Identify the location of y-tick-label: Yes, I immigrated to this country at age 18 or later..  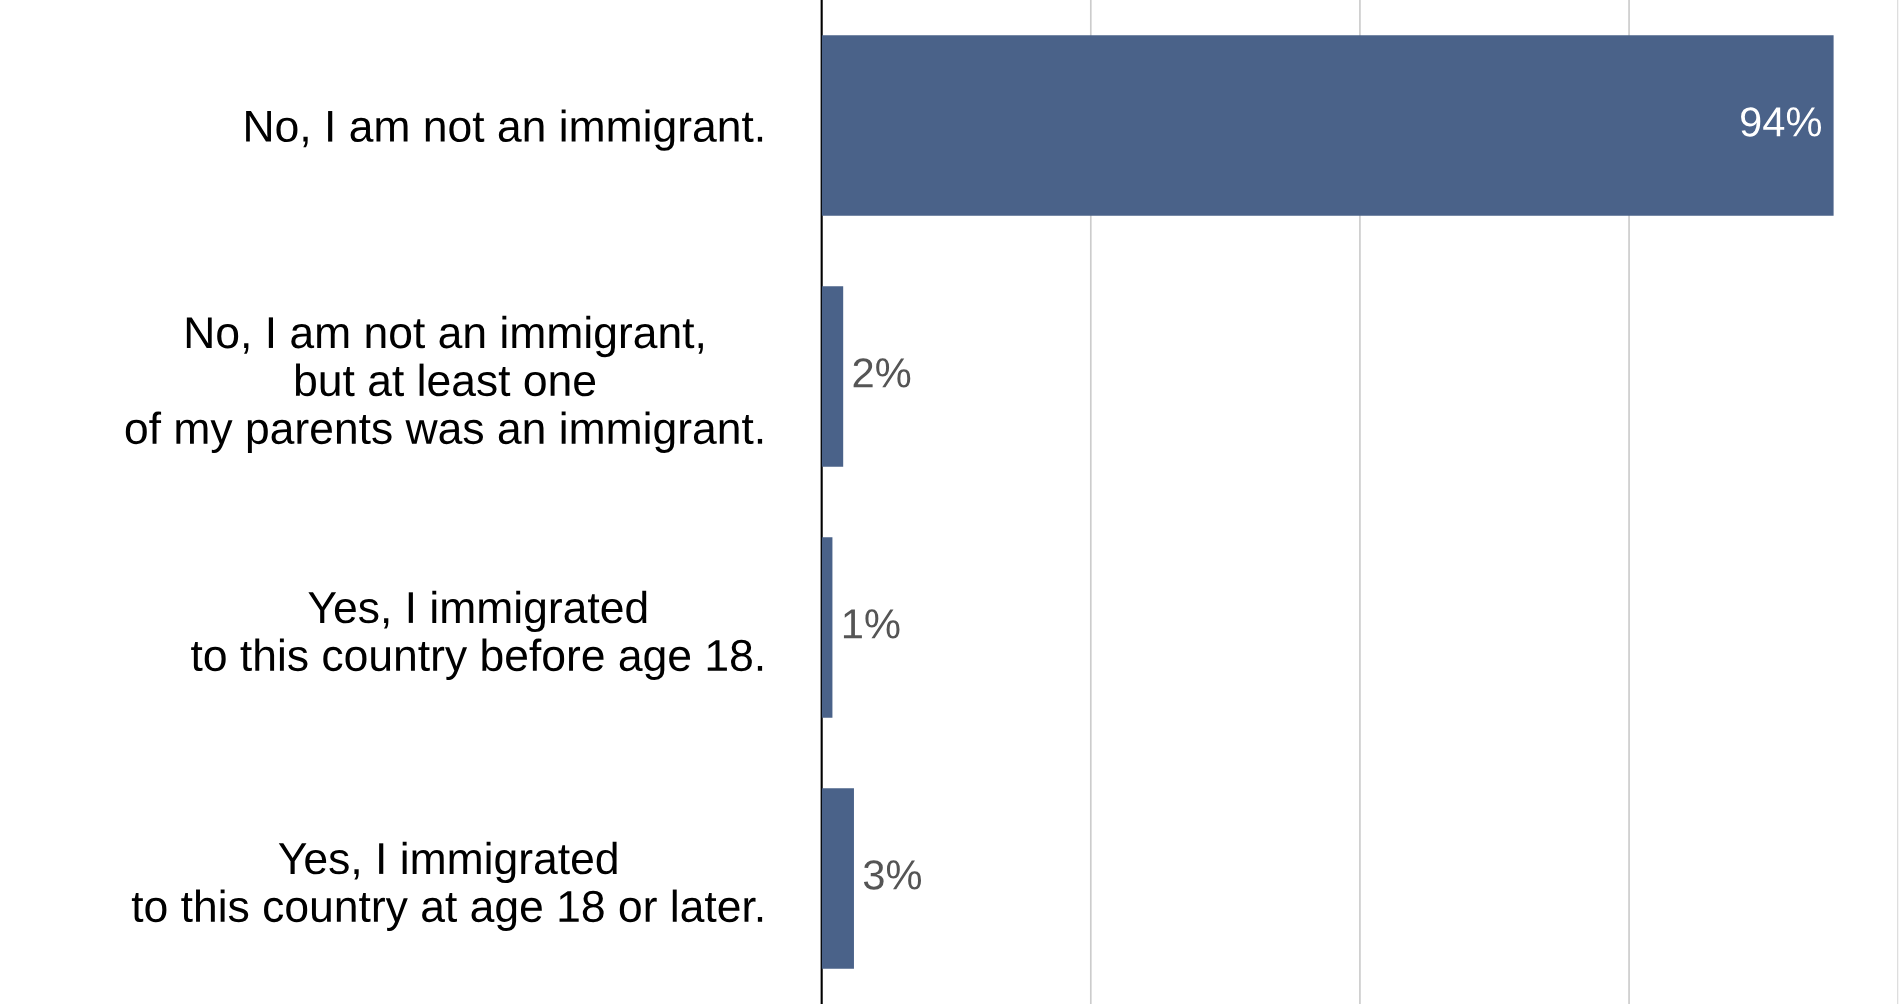
(447, 886).